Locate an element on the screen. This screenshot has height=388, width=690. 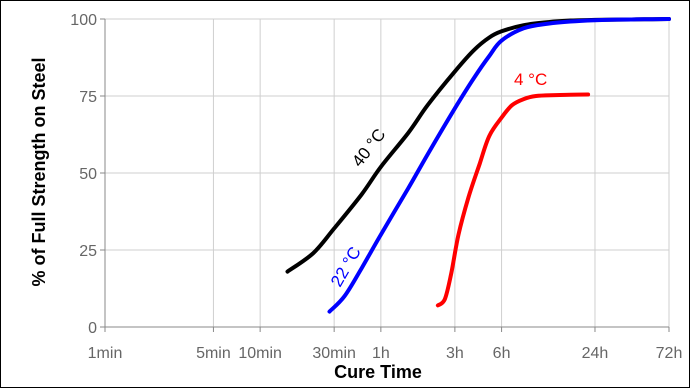
x-tick-labels: 1min 5min 10min 30min 1h 3h 6h 24h 72h is located at coordinates (385, 353).